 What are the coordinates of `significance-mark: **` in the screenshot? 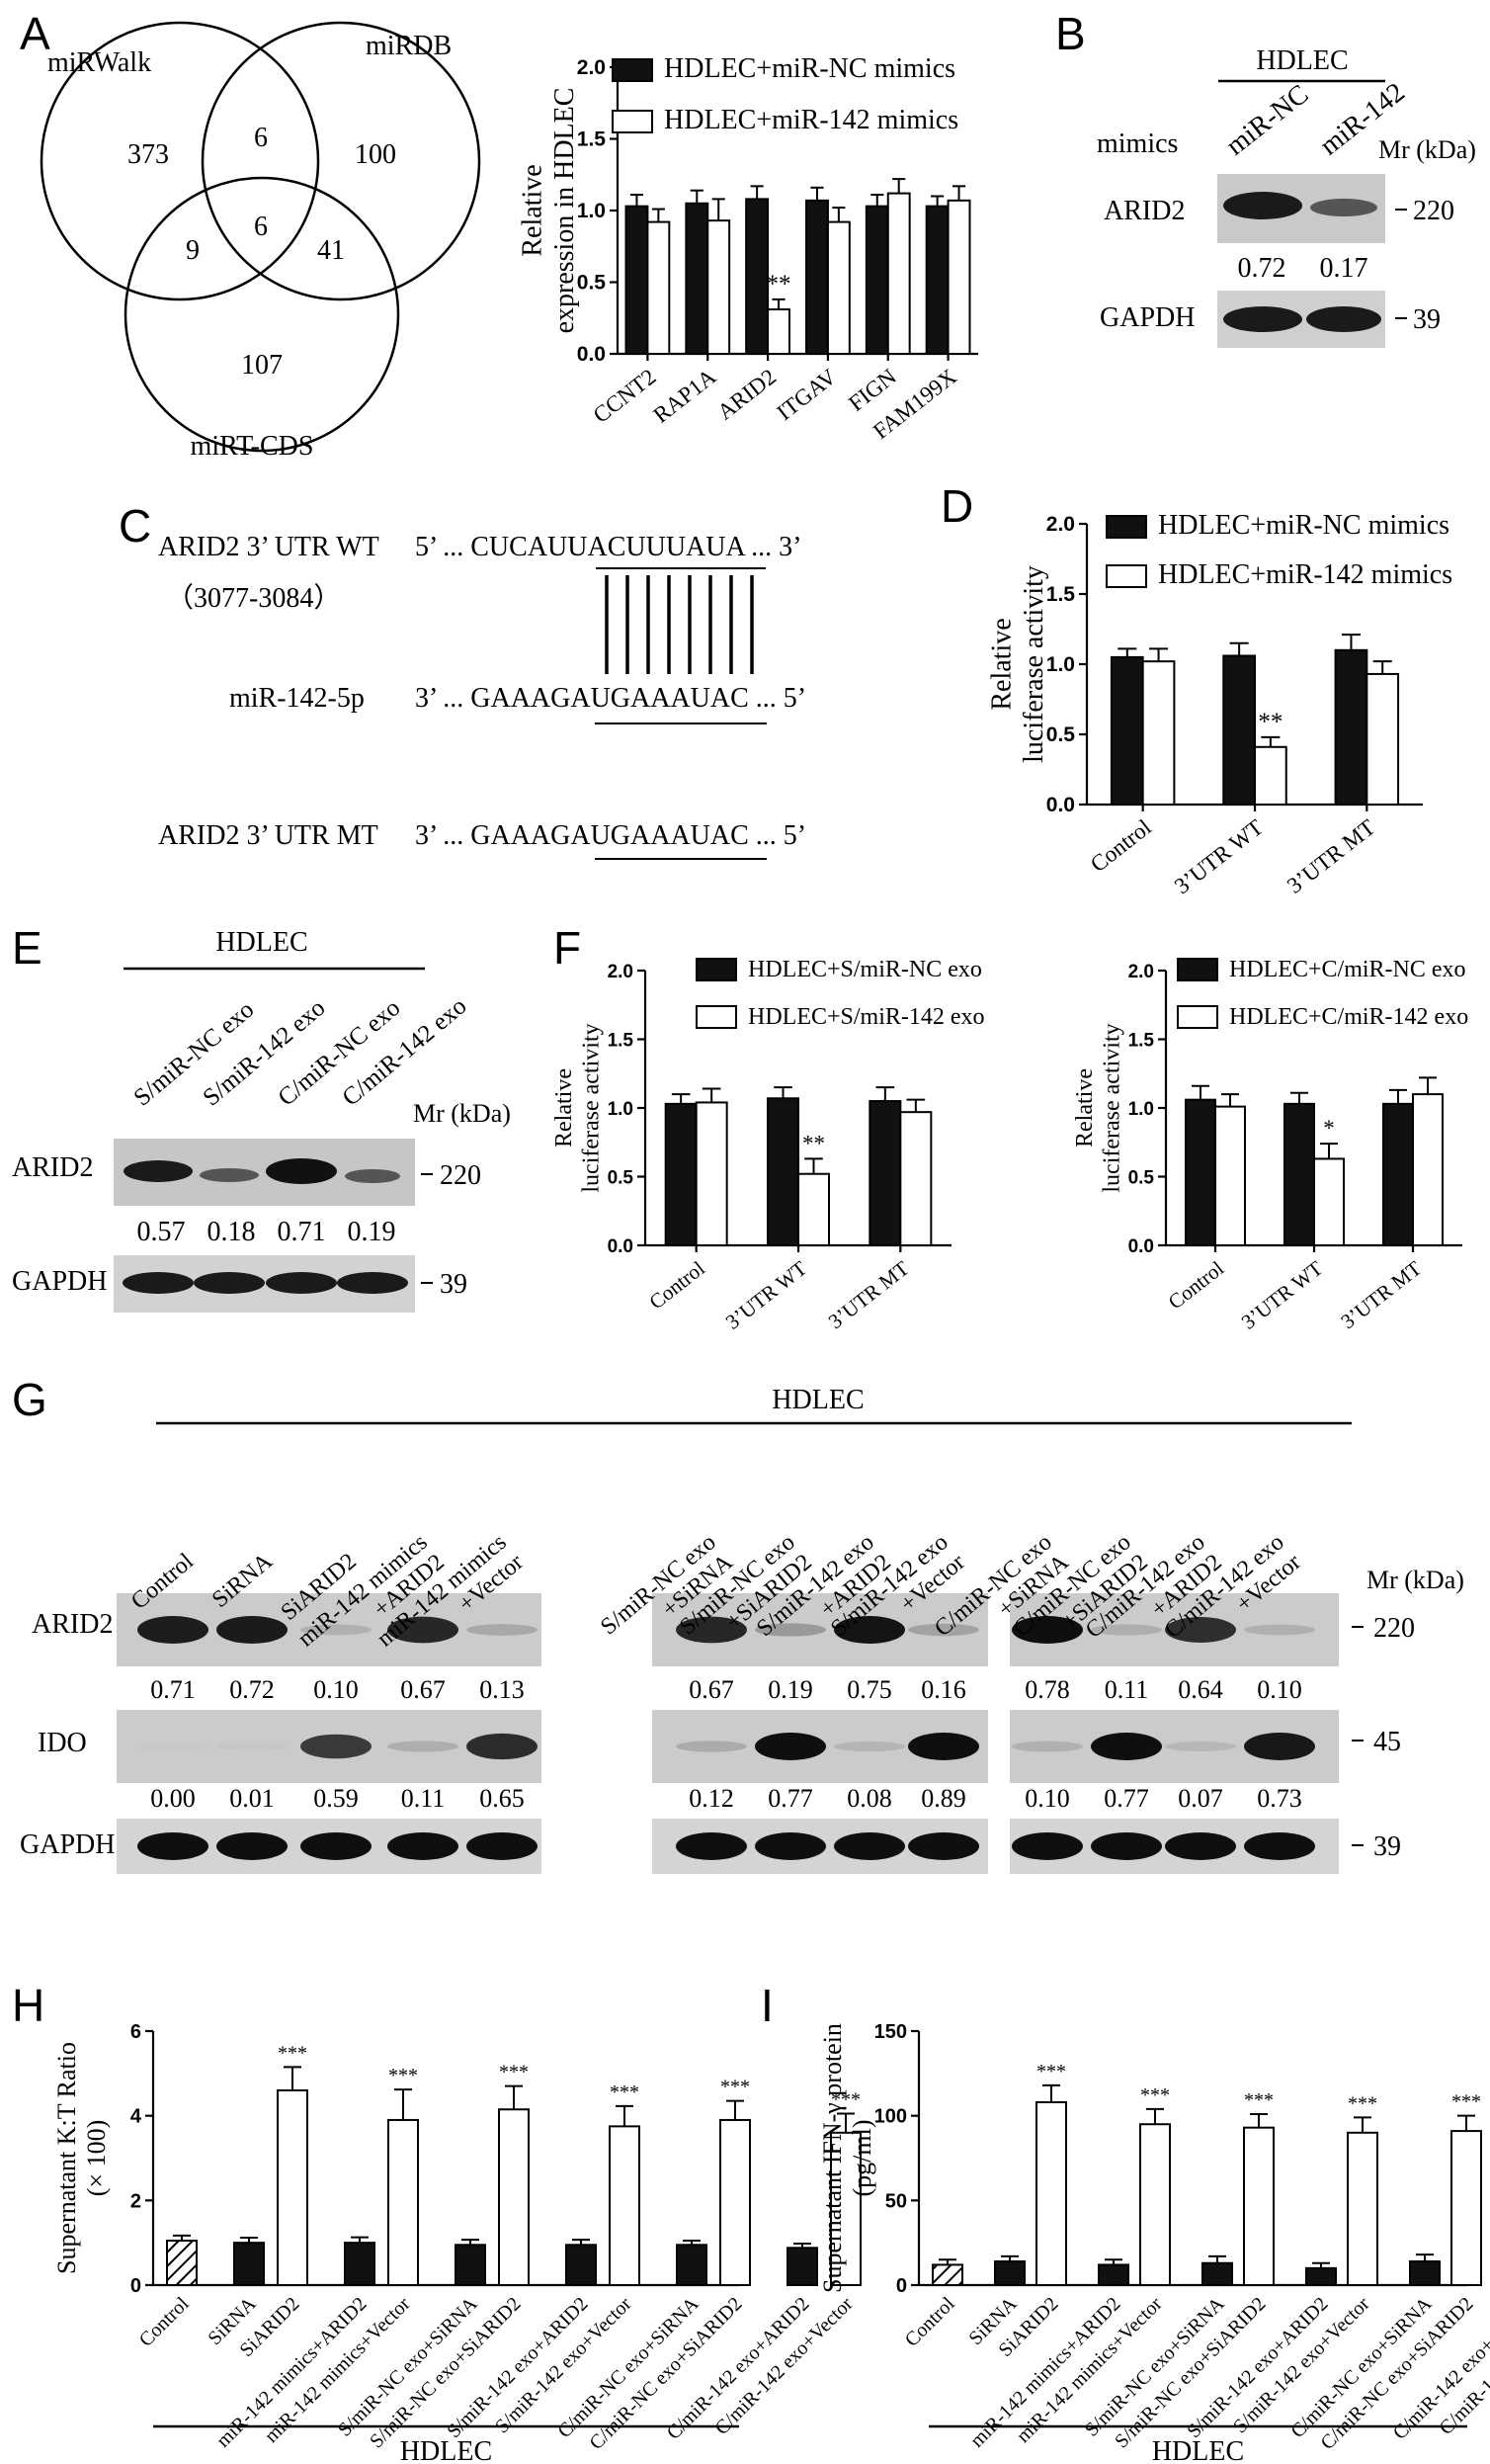 It's located at (813, 1143).